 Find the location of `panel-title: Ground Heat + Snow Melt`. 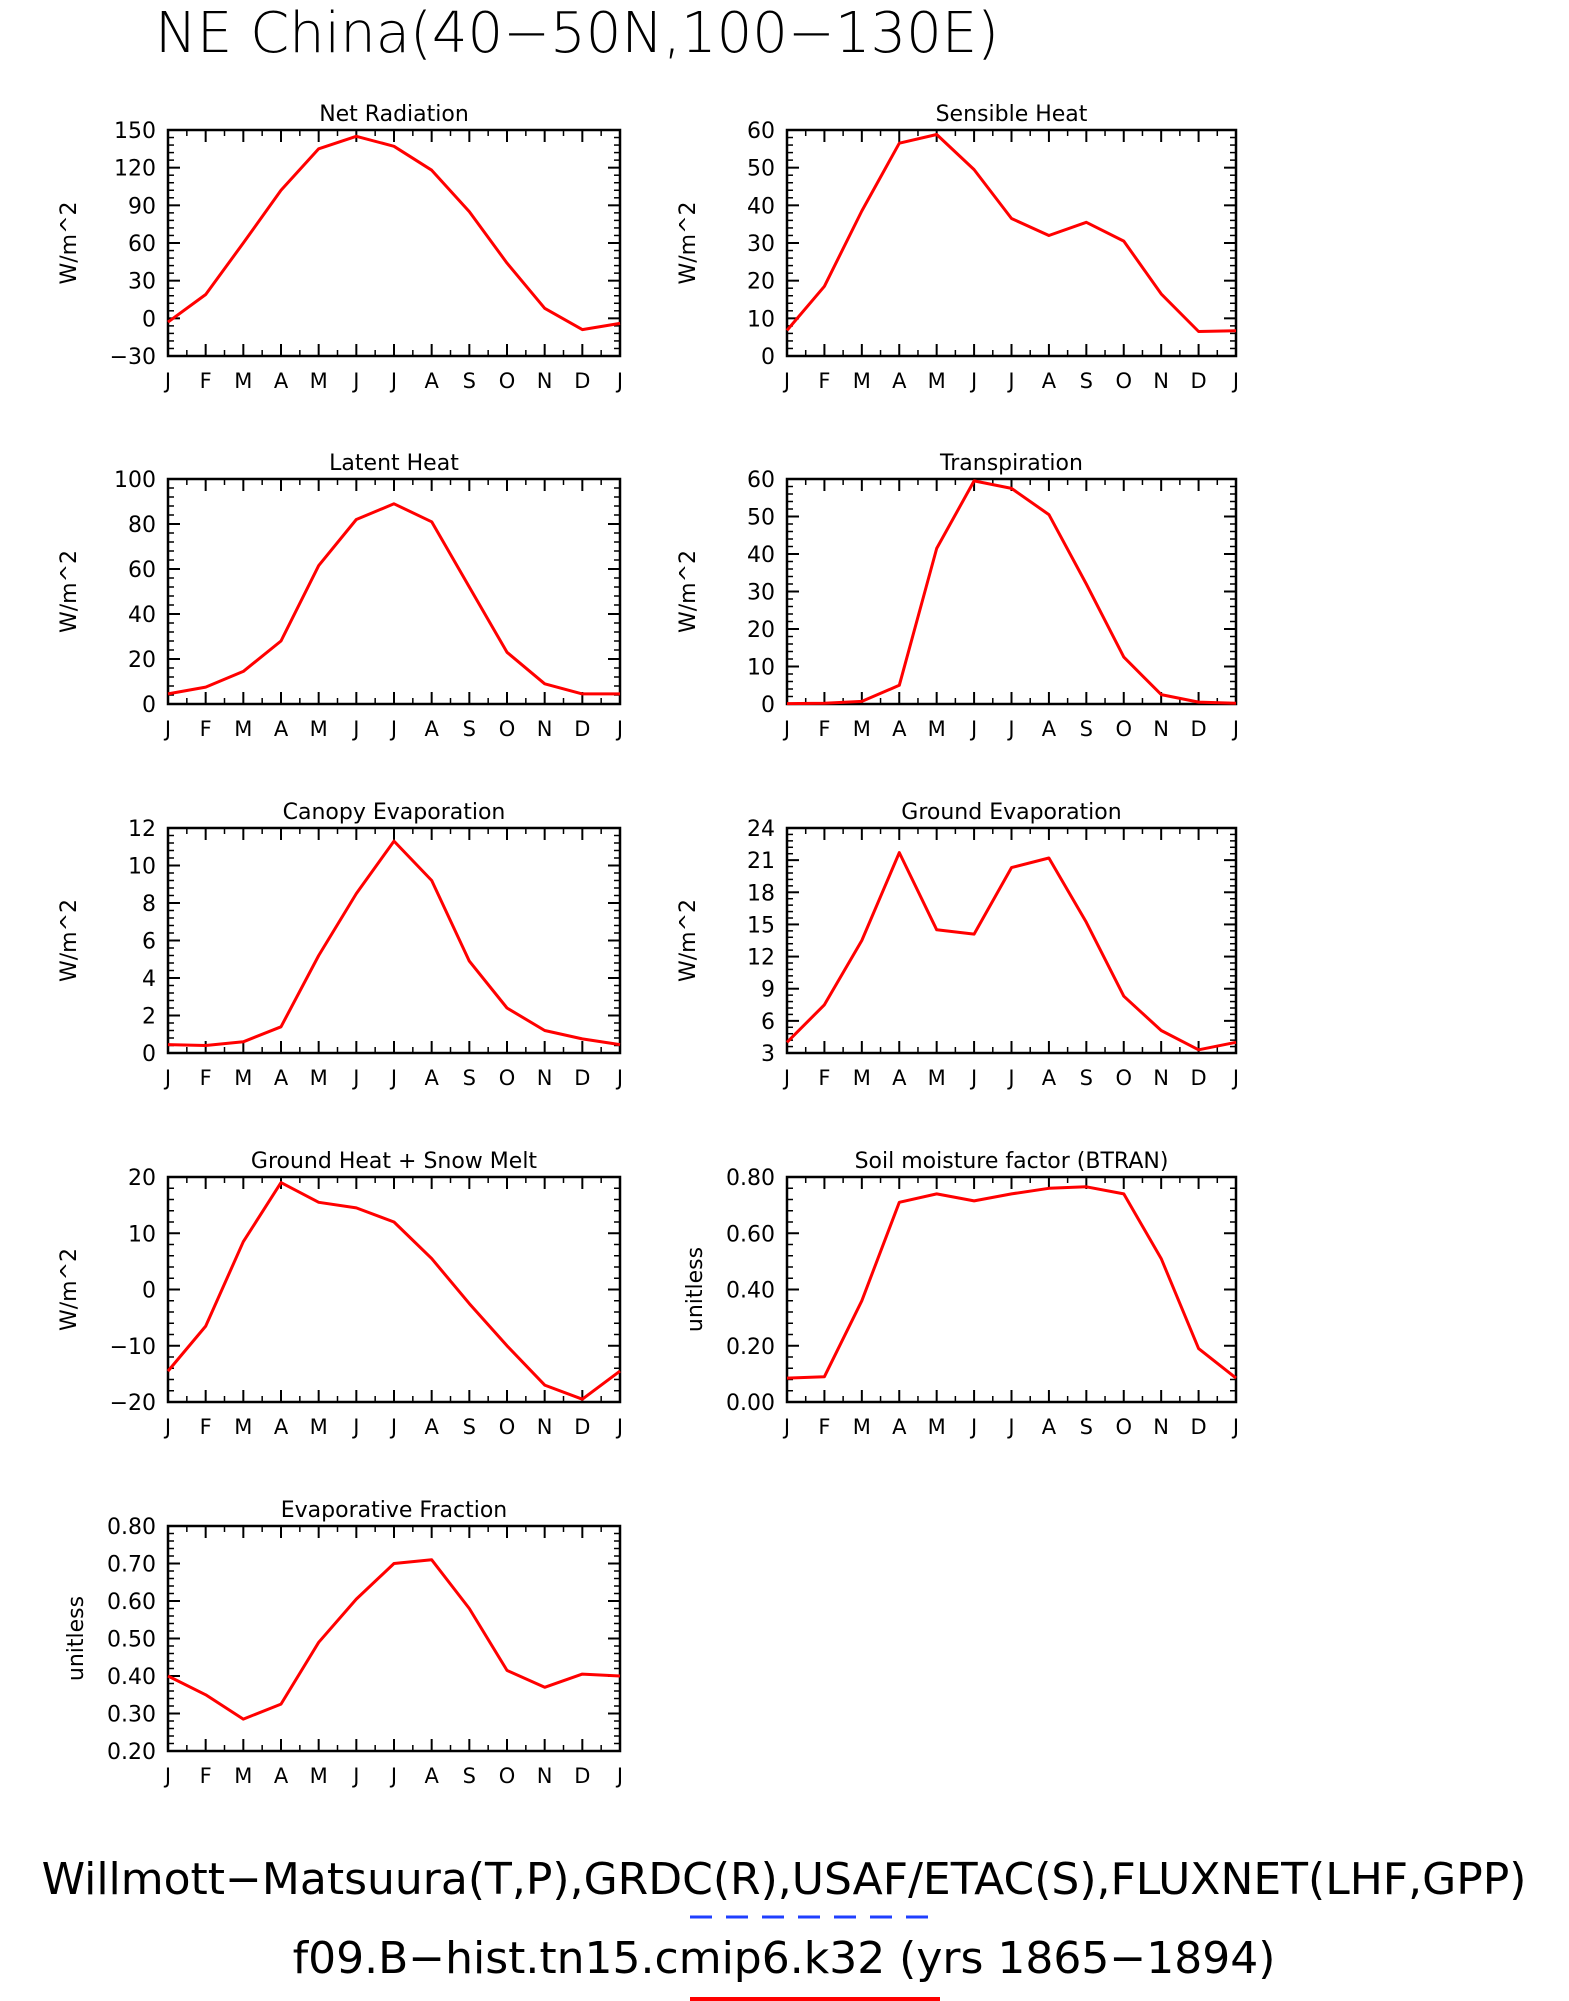

panel-title: Ground Heat + Snow Melt is located at coordinates (394, 1161).